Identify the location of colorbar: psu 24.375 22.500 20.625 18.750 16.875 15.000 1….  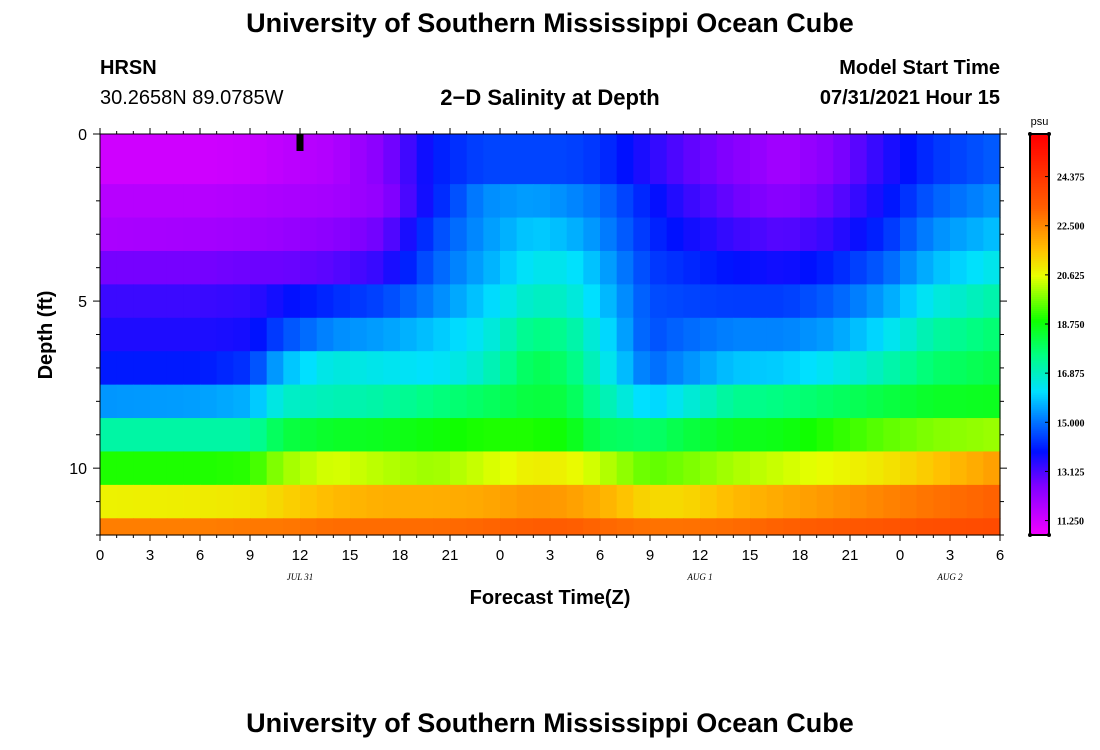
(1056, 326).